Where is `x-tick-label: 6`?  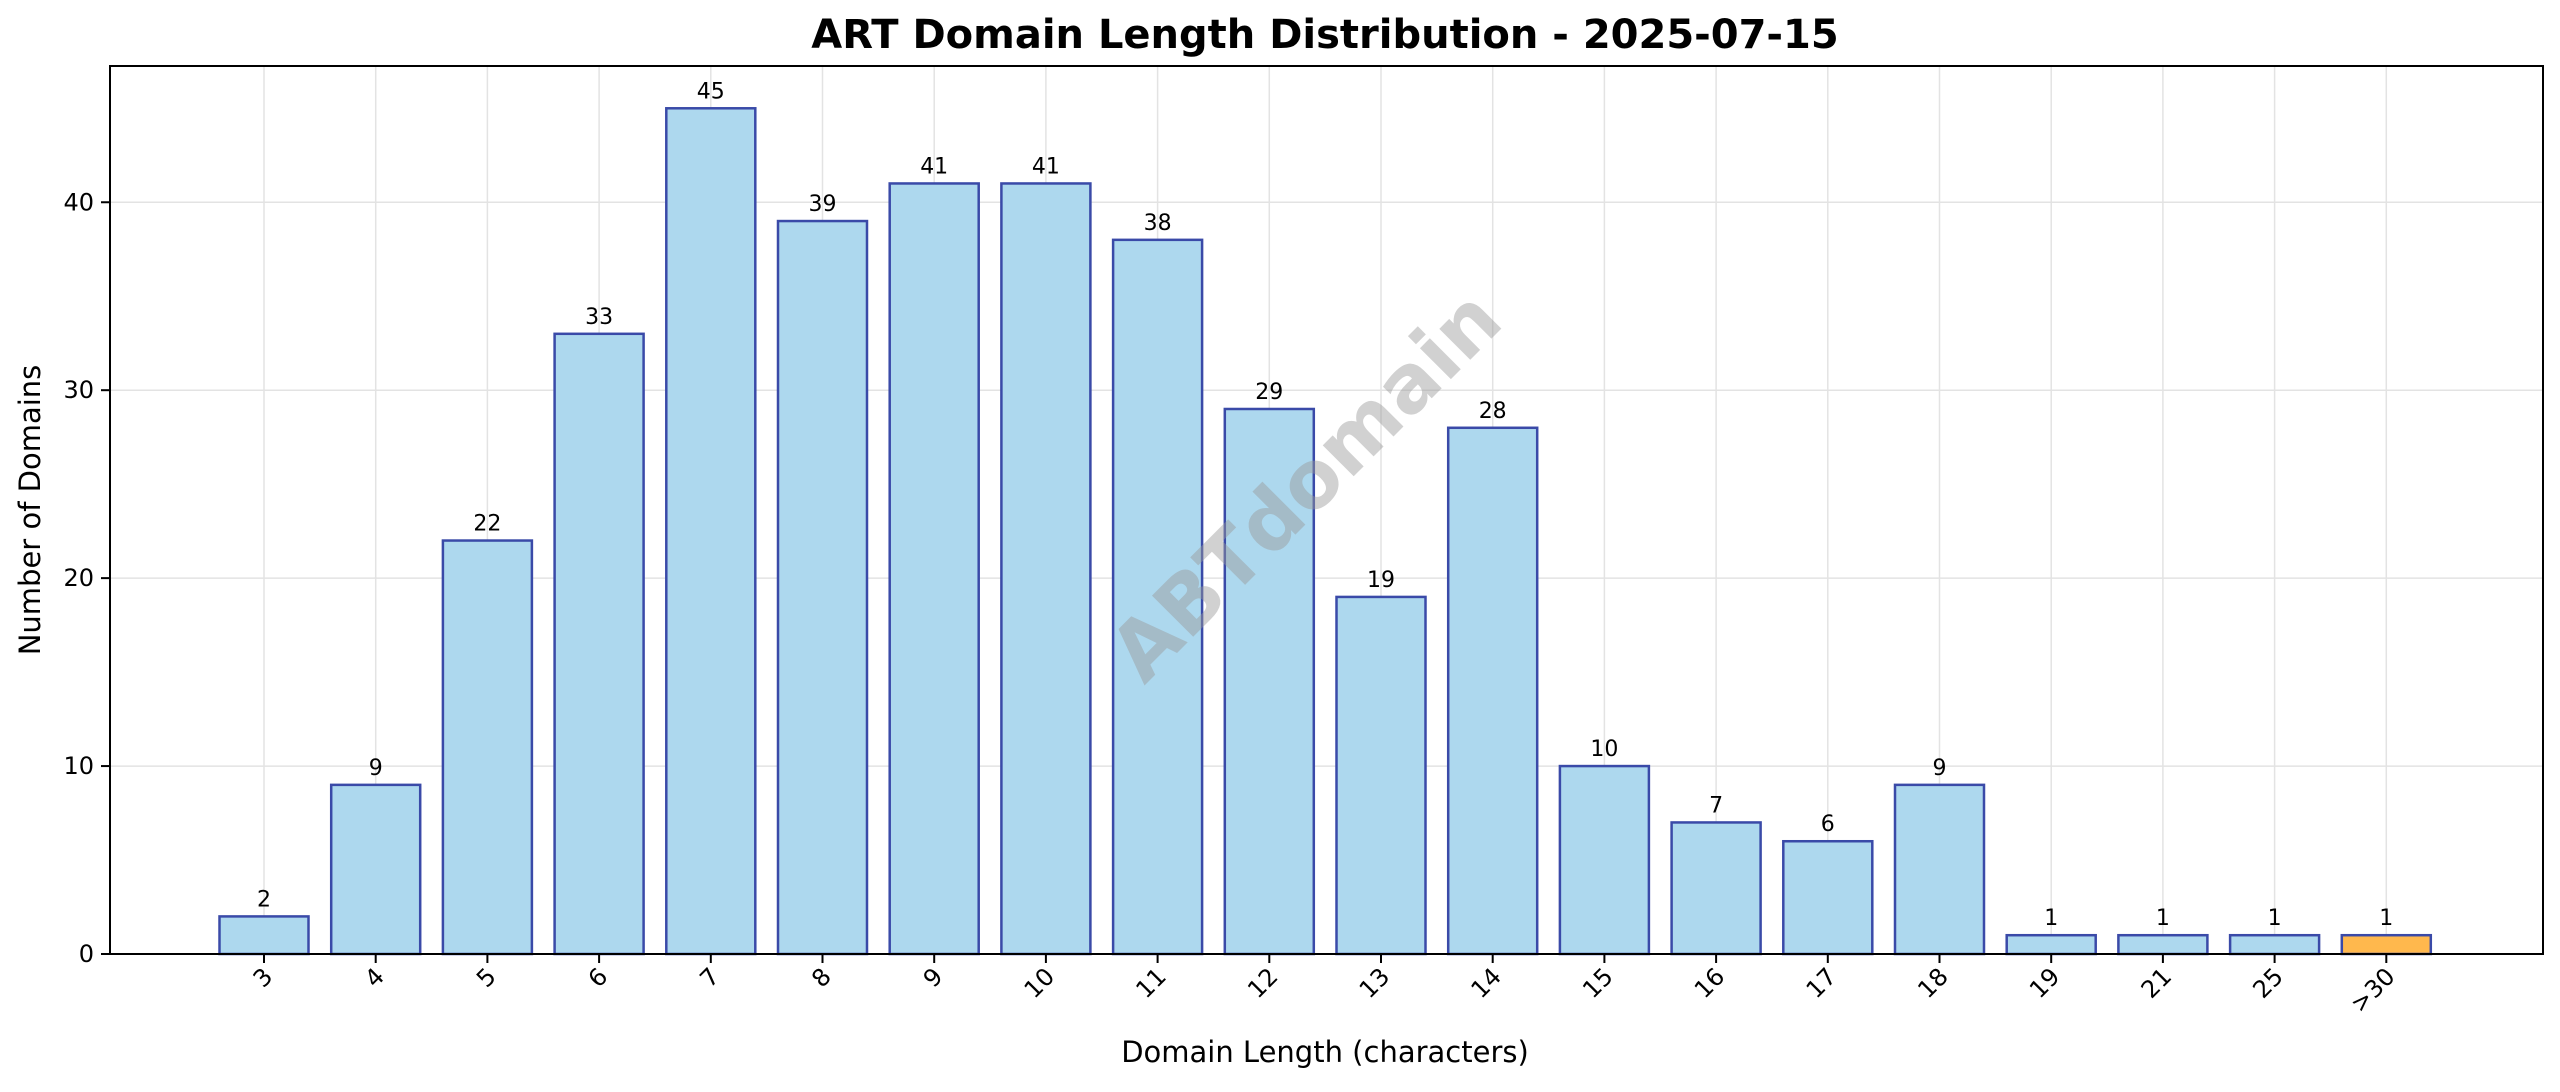
x-tick-label: 6 is located at coordinates (598, 977).